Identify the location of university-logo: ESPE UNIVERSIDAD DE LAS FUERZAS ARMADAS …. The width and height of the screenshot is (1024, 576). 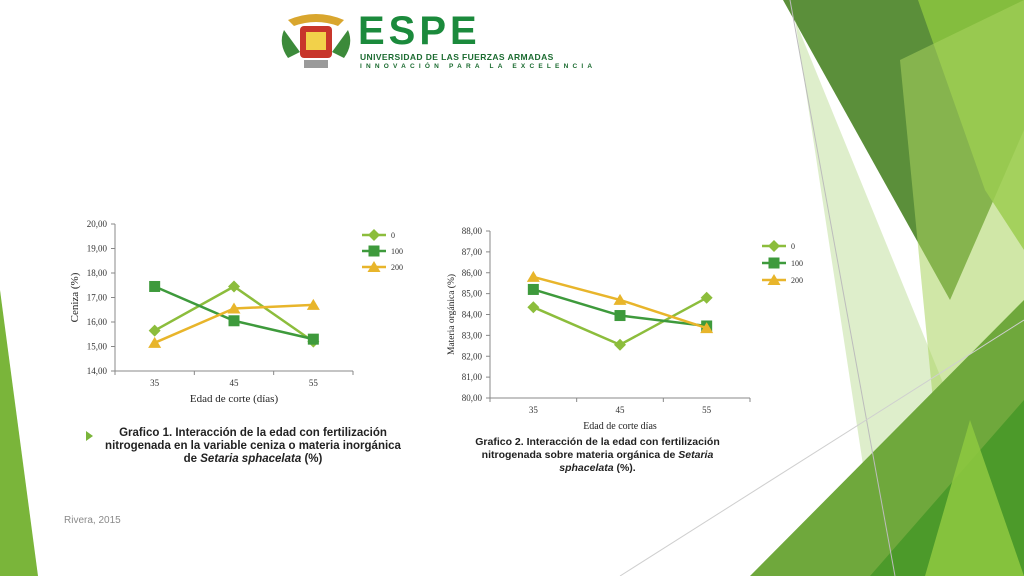
(435, 40).